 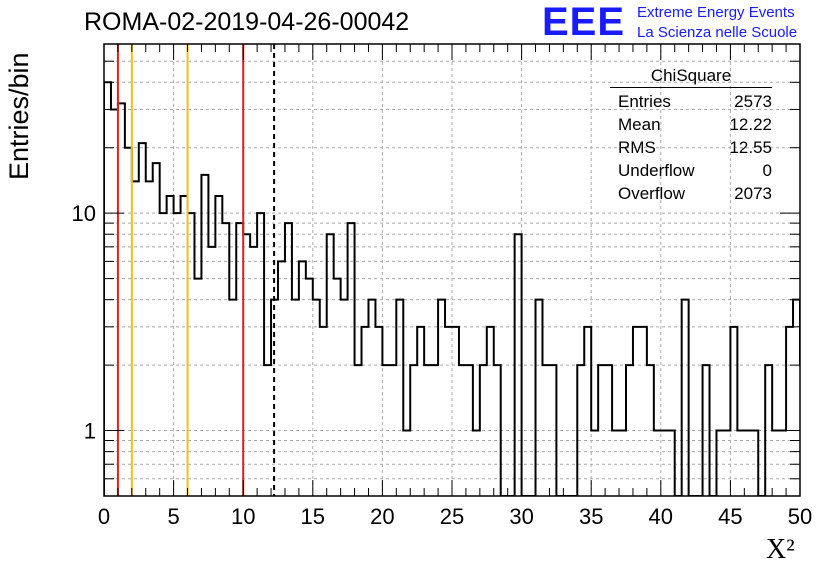 What do you see at coordinates (591, 516) in the screenshot?
I see `x-tick-label: 35` at bounding box center [591, 516].